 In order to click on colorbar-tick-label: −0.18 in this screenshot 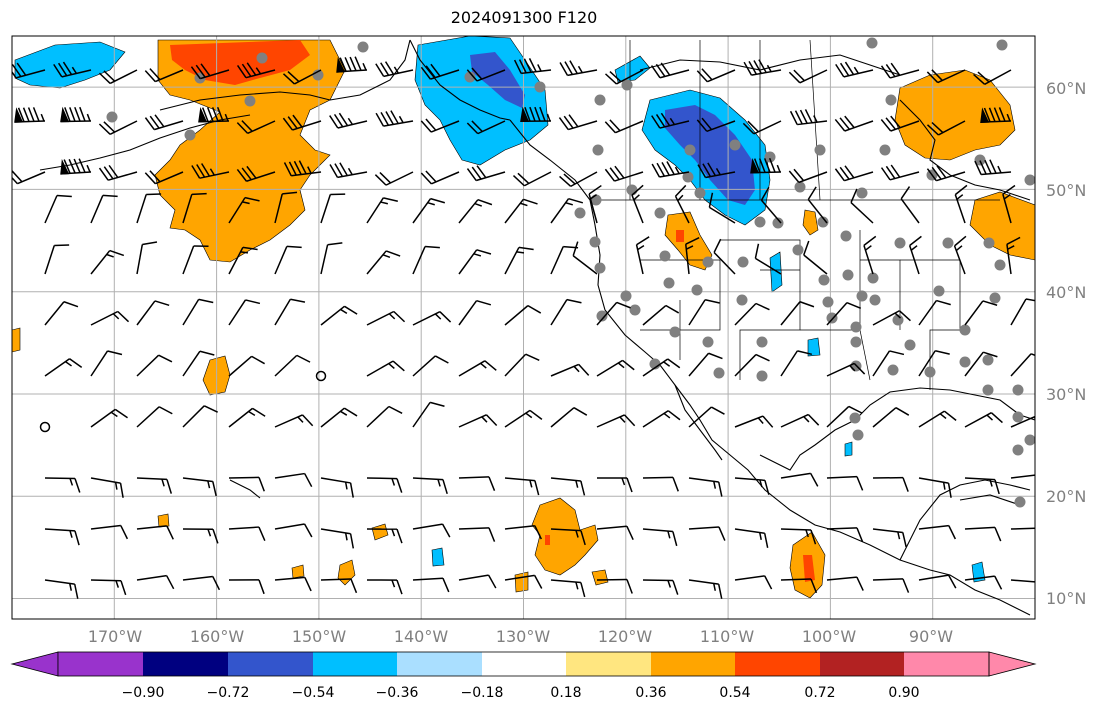, I will do `click(482, 693)`.